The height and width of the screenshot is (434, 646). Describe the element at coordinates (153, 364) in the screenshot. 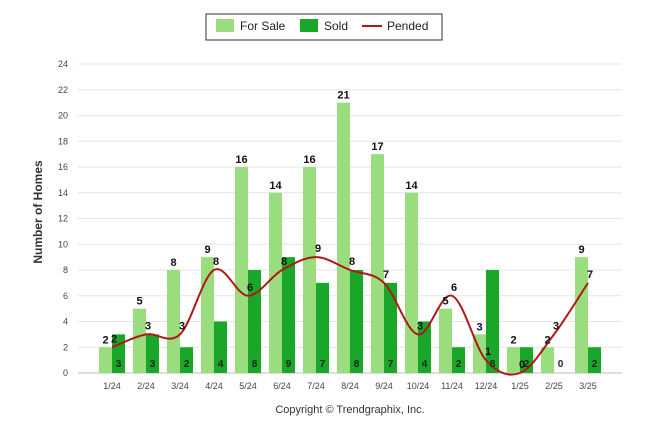

I see `label-sold: 3` at that location.